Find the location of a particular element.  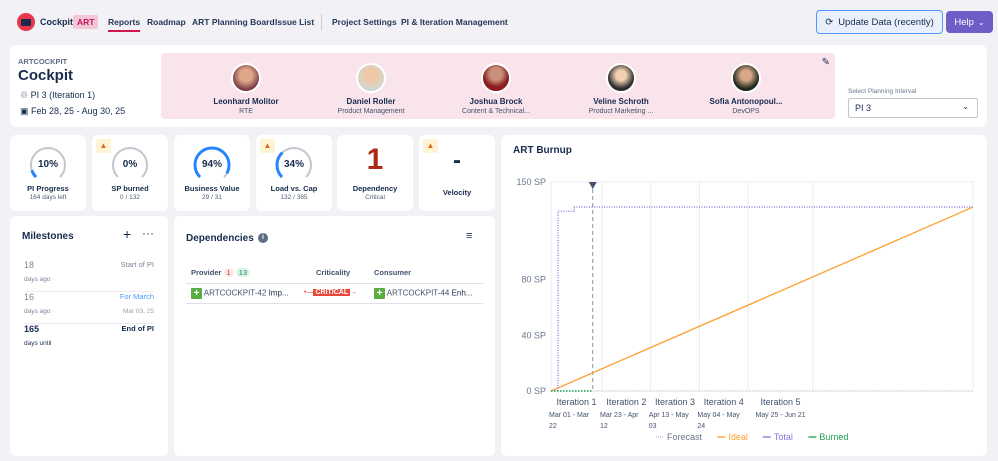

member-card: Daniel Roller Product Management is located at coordinates (371, 89).